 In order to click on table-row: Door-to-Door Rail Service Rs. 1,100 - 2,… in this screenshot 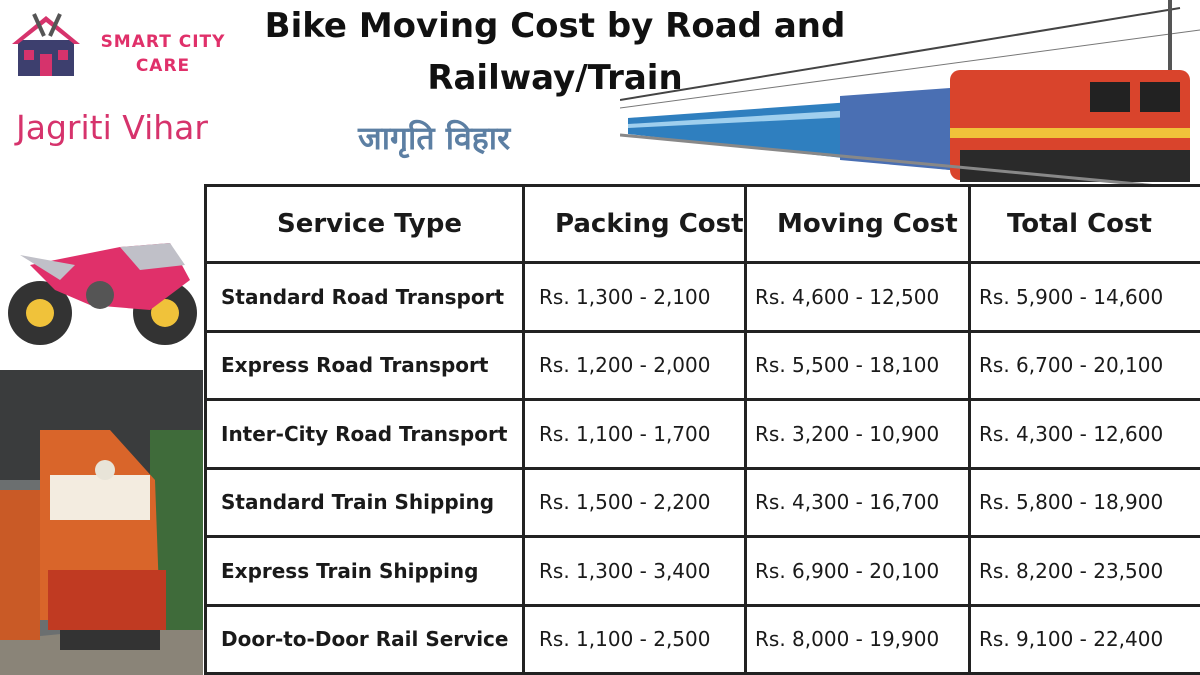, I will do `click(702, 639)`.